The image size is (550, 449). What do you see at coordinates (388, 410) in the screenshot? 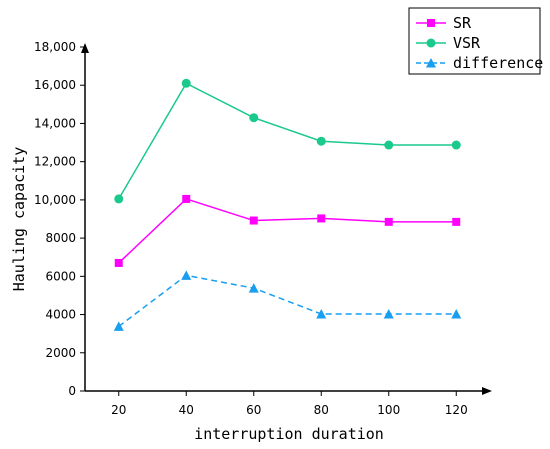
I see `x-tick-label: 100` at bounding box center [388, 410].